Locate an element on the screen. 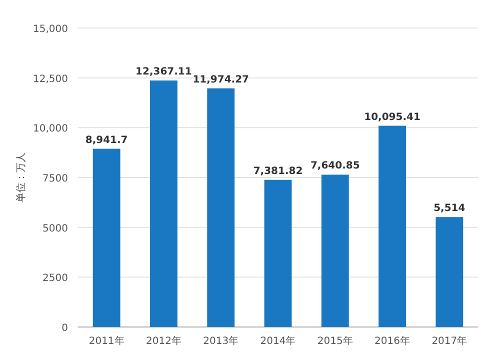 This screenshot has height=362, width=500. x-tick-label: 2011年 is located at coordinates (106, 341).